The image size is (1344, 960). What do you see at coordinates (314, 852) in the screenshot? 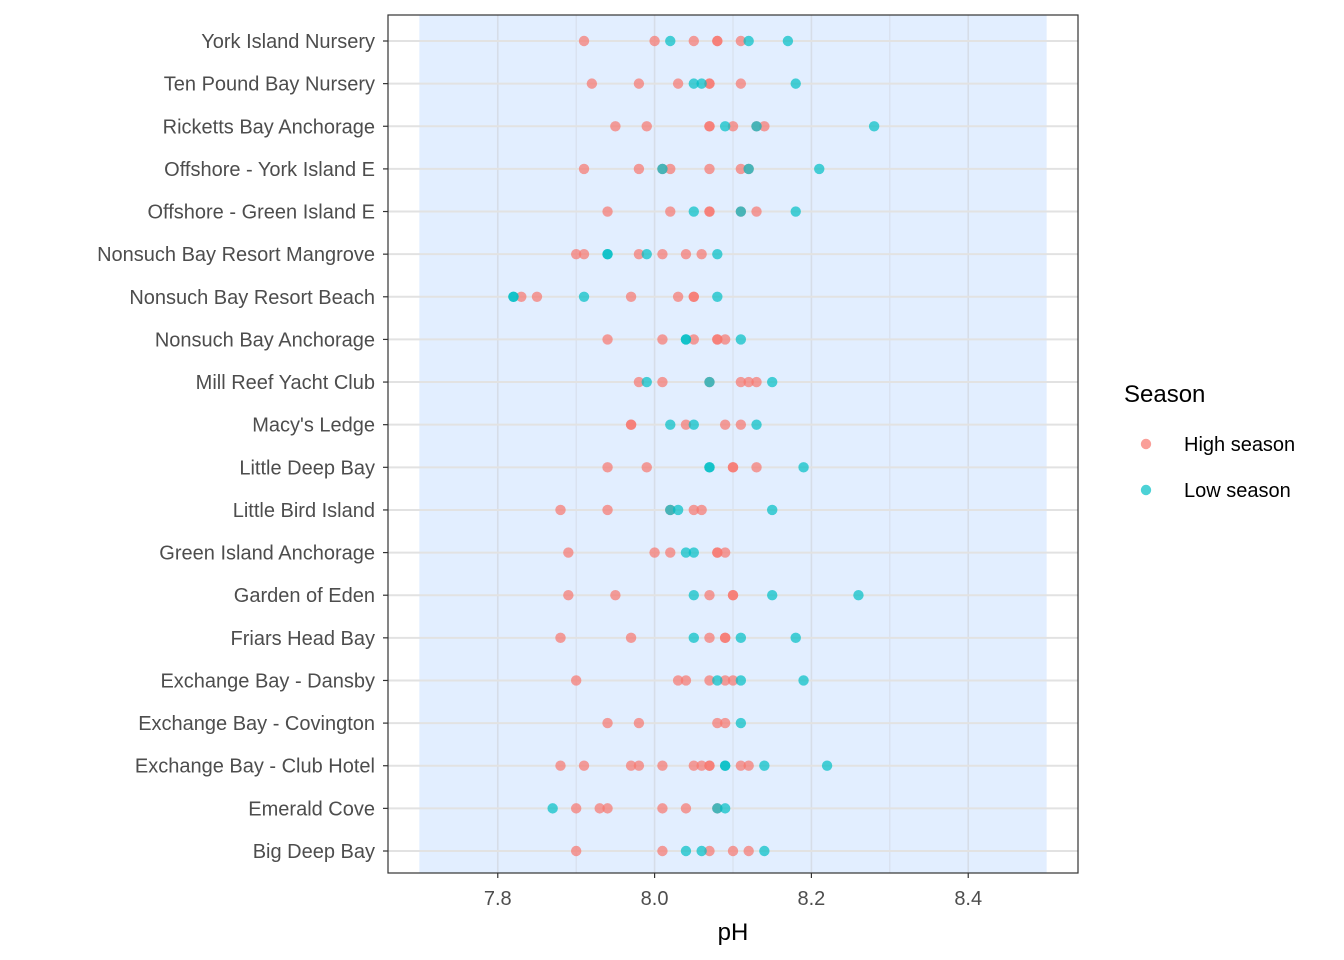
I see `y-tick-label: Big Deep Bay` at bounding box center [314, 852].